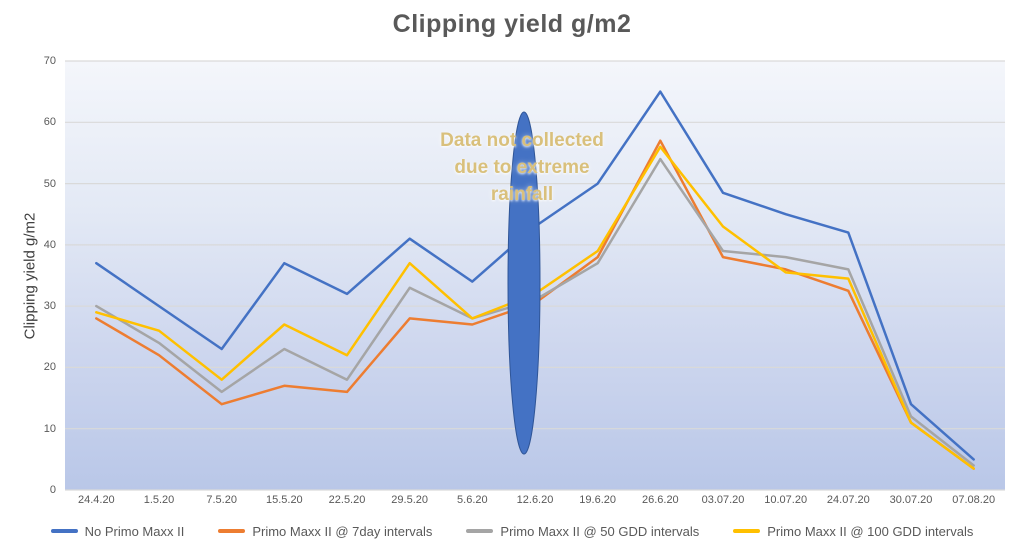 The width and height of the screenshot is (1024, 546). I want to click on x-tick-label: 24.4.20, so click(96, 500).